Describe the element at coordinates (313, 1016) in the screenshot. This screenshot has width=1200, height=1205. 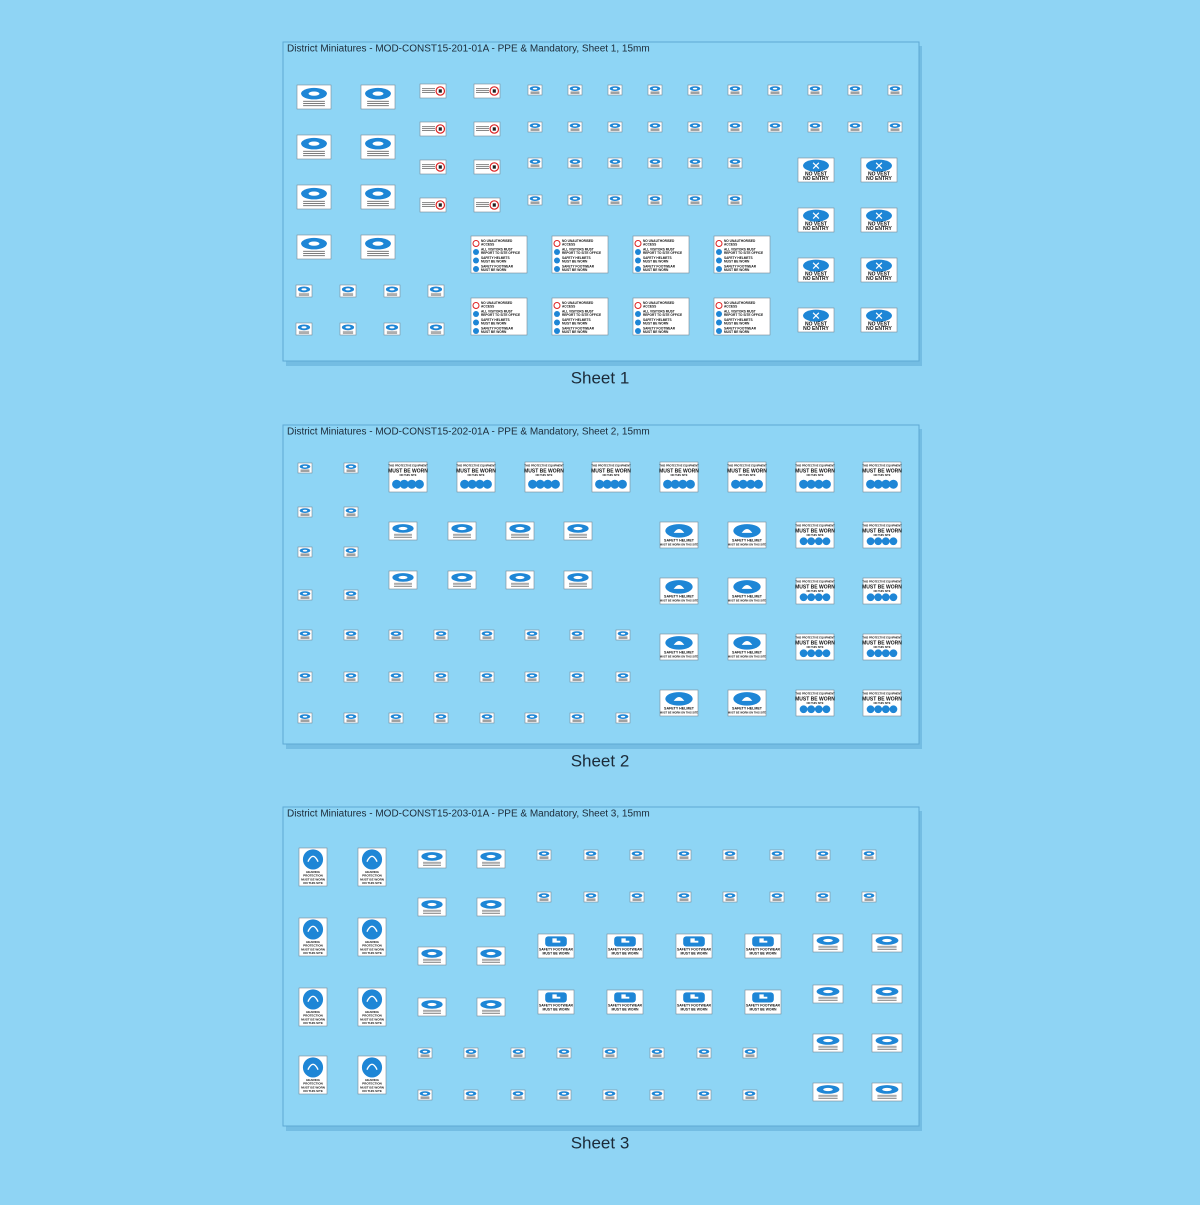
I see `sign-text: PROTECTION` at that location.